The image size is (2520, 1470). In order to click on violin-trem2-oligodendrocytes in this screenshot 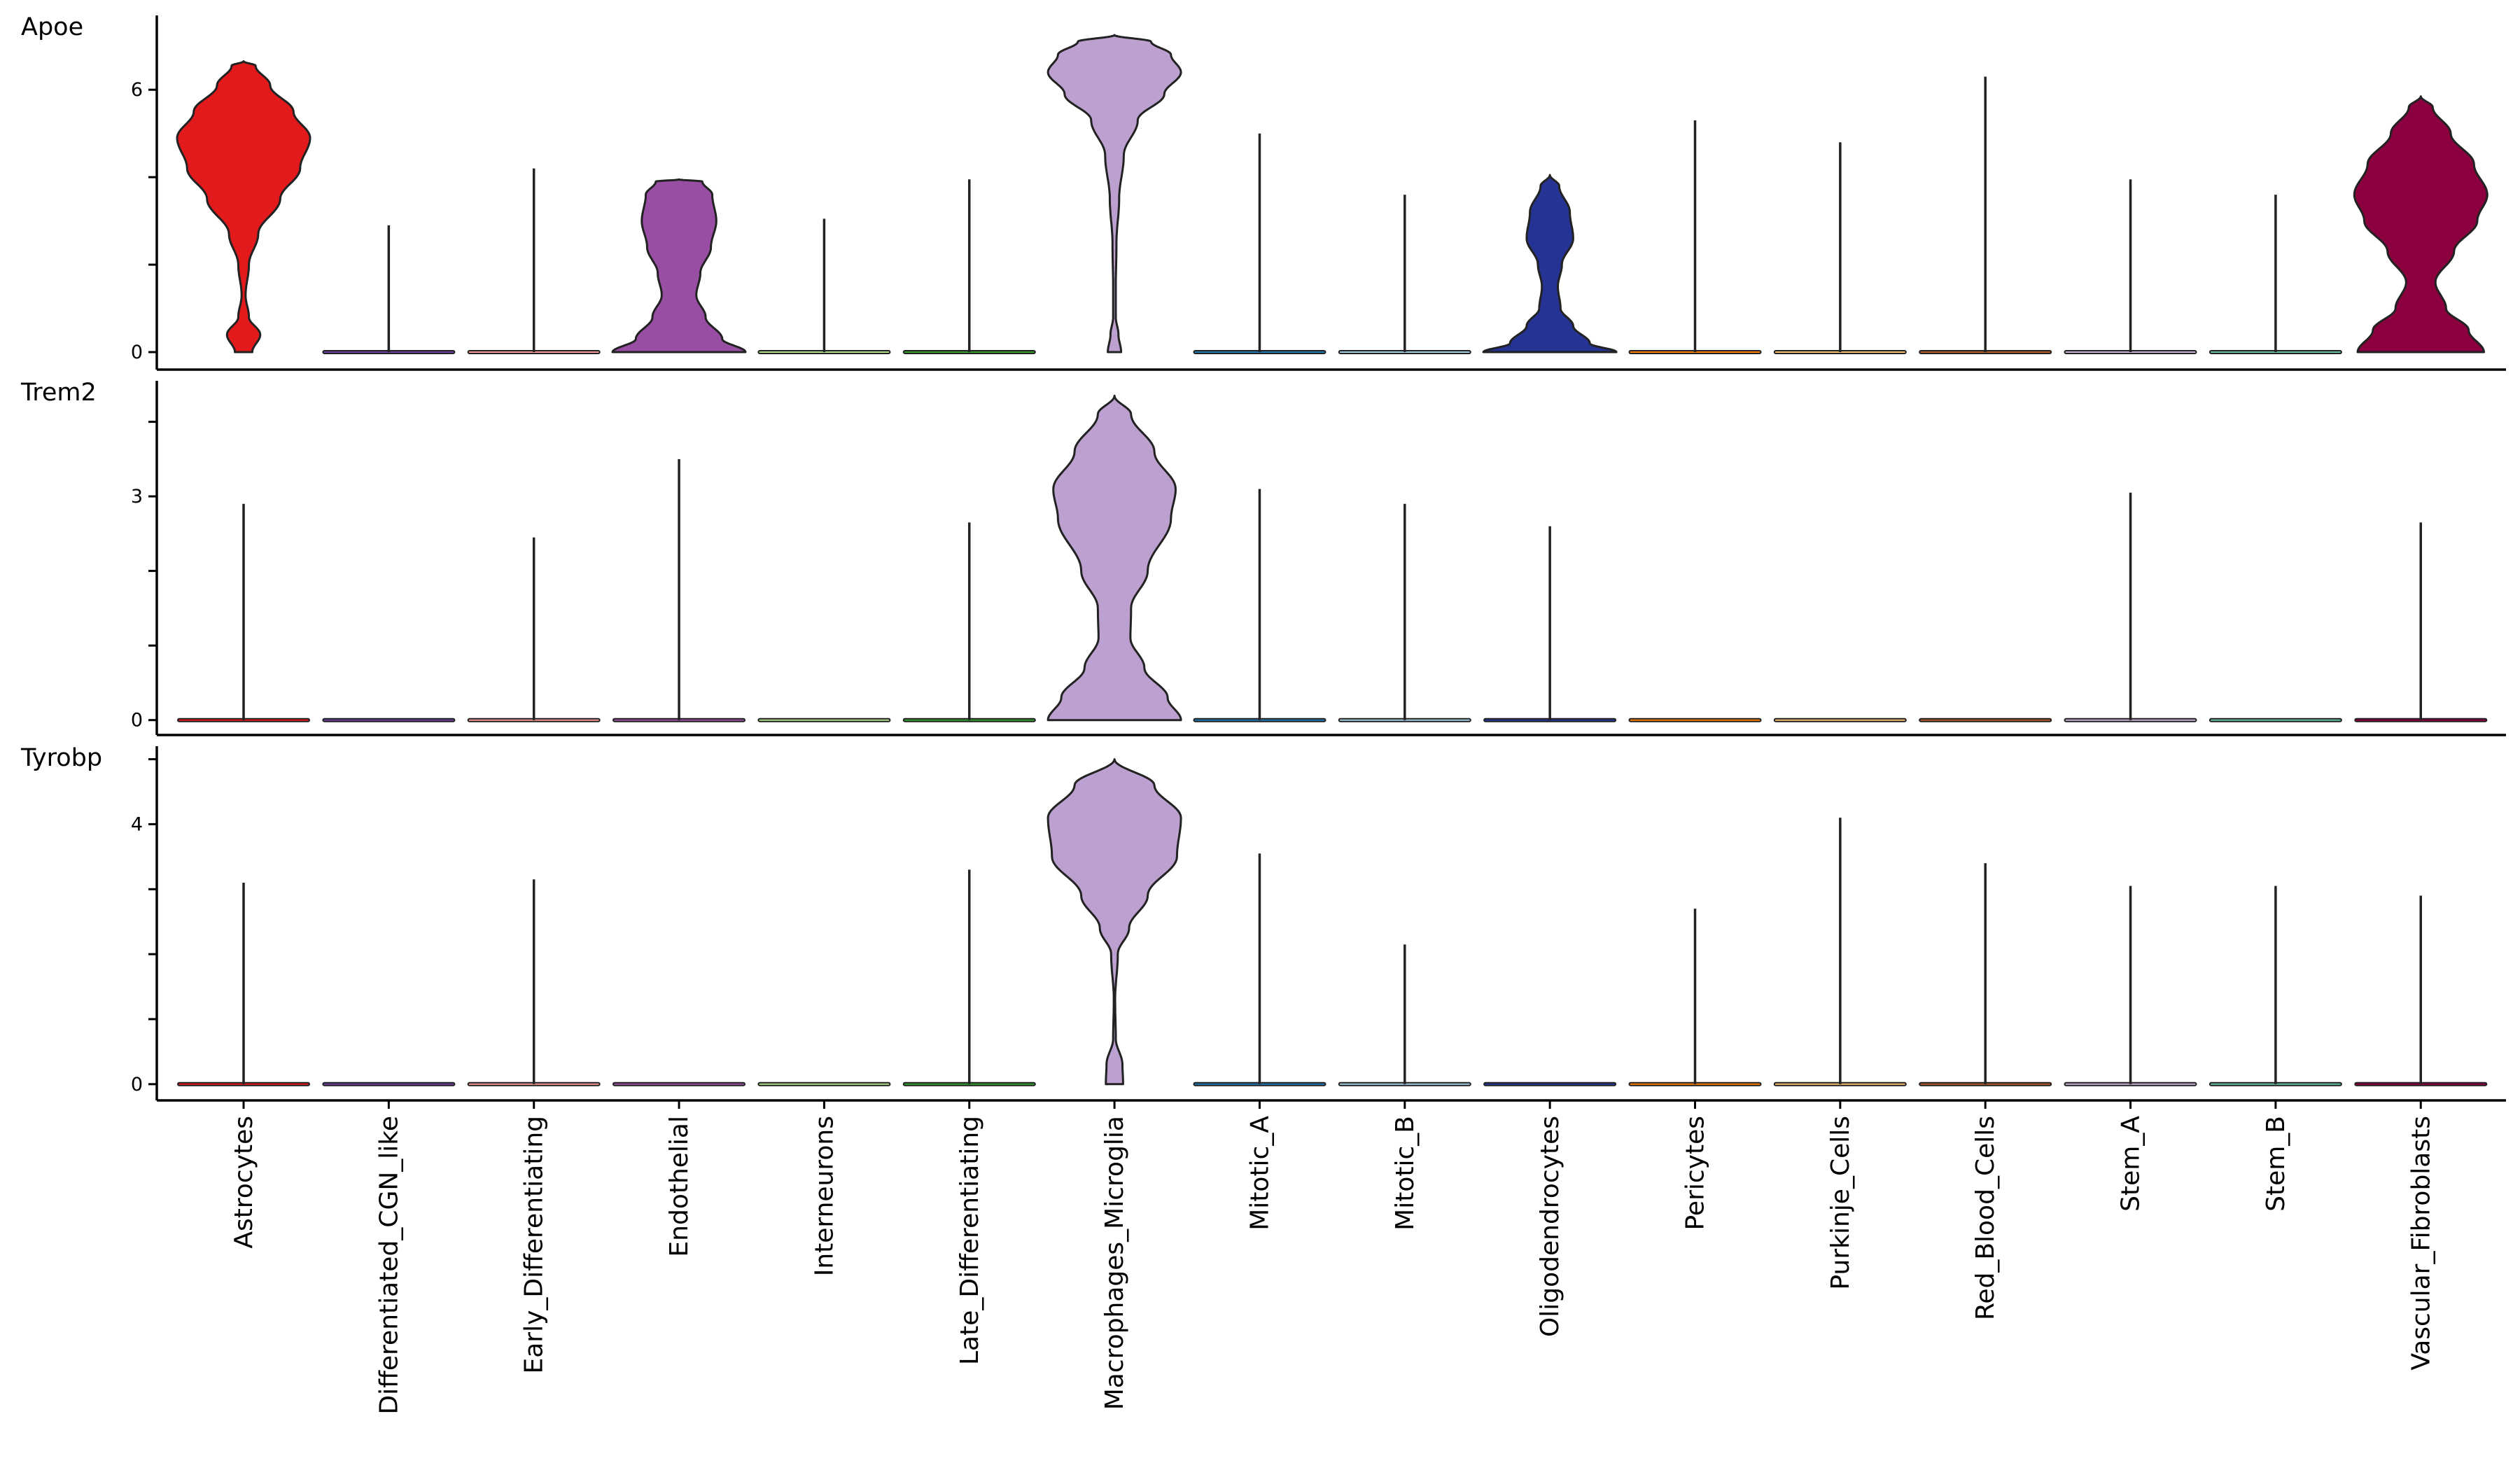, I will do `click(1550, 624)`.